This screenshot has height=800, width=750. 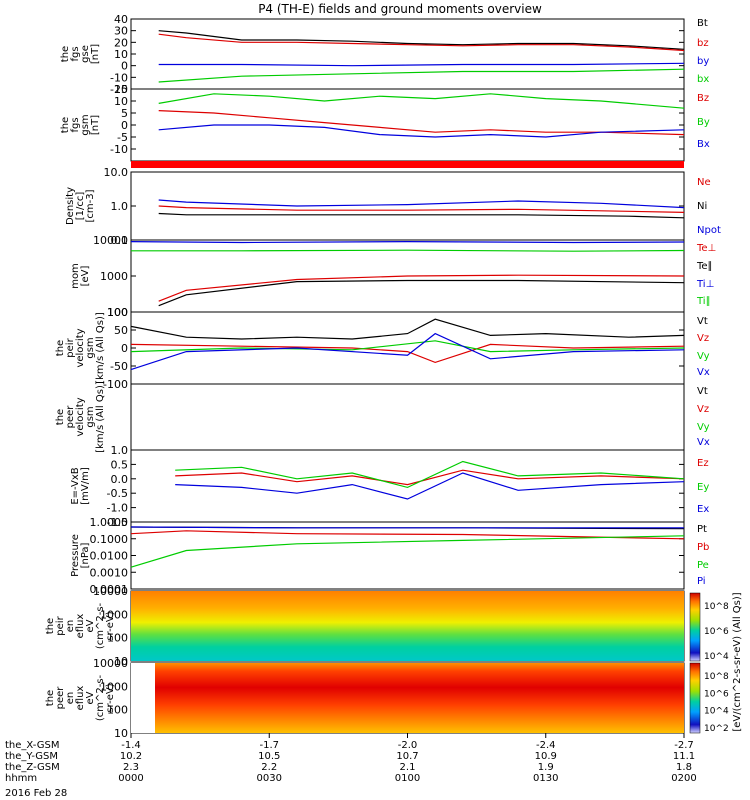 What do you see at coordinates (80, 486) in the screenshot?
I see `ylabel-efield: E=-VxB[mV/m]` at bounding box center [80, 486].